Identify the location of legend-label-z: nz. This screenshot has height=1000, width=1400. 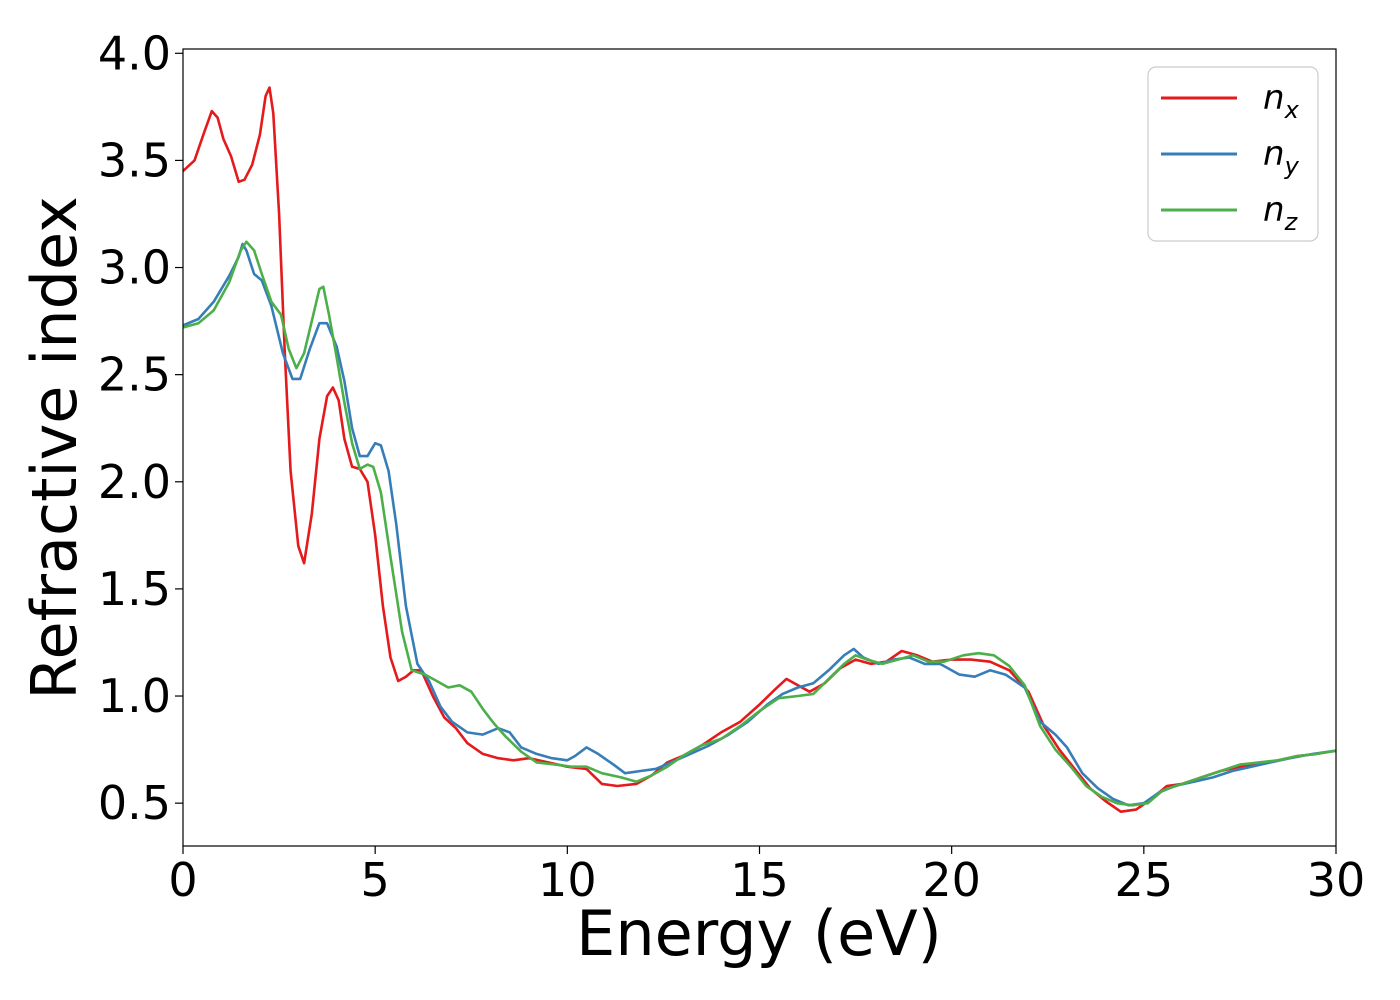
(1281, 213).